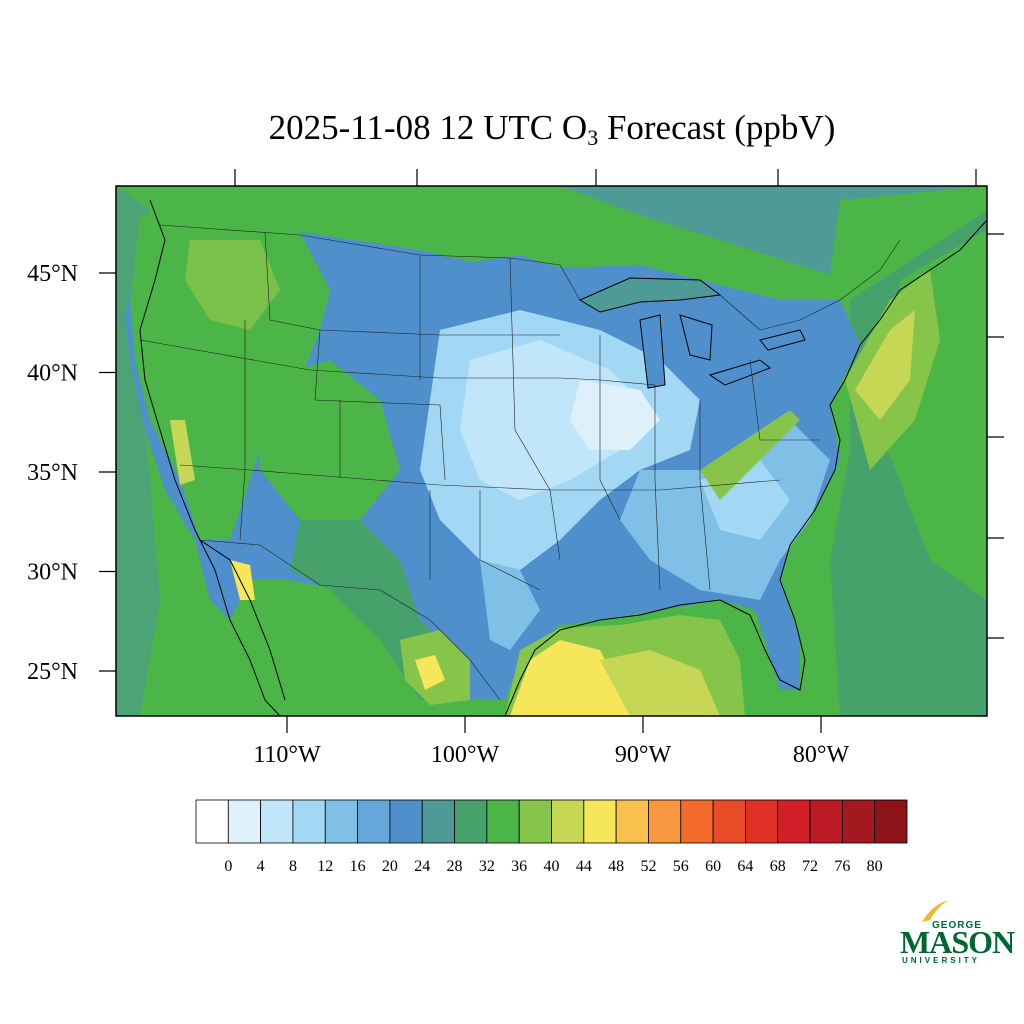  I want to click on title-species: O3, so click(580, 129).